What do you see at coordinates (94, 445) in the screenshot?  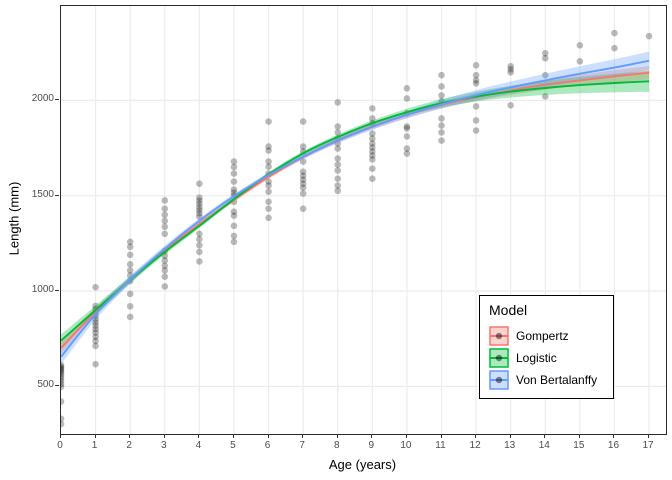 I see `x-tick-label: 1` at bounding box center [94, 445].